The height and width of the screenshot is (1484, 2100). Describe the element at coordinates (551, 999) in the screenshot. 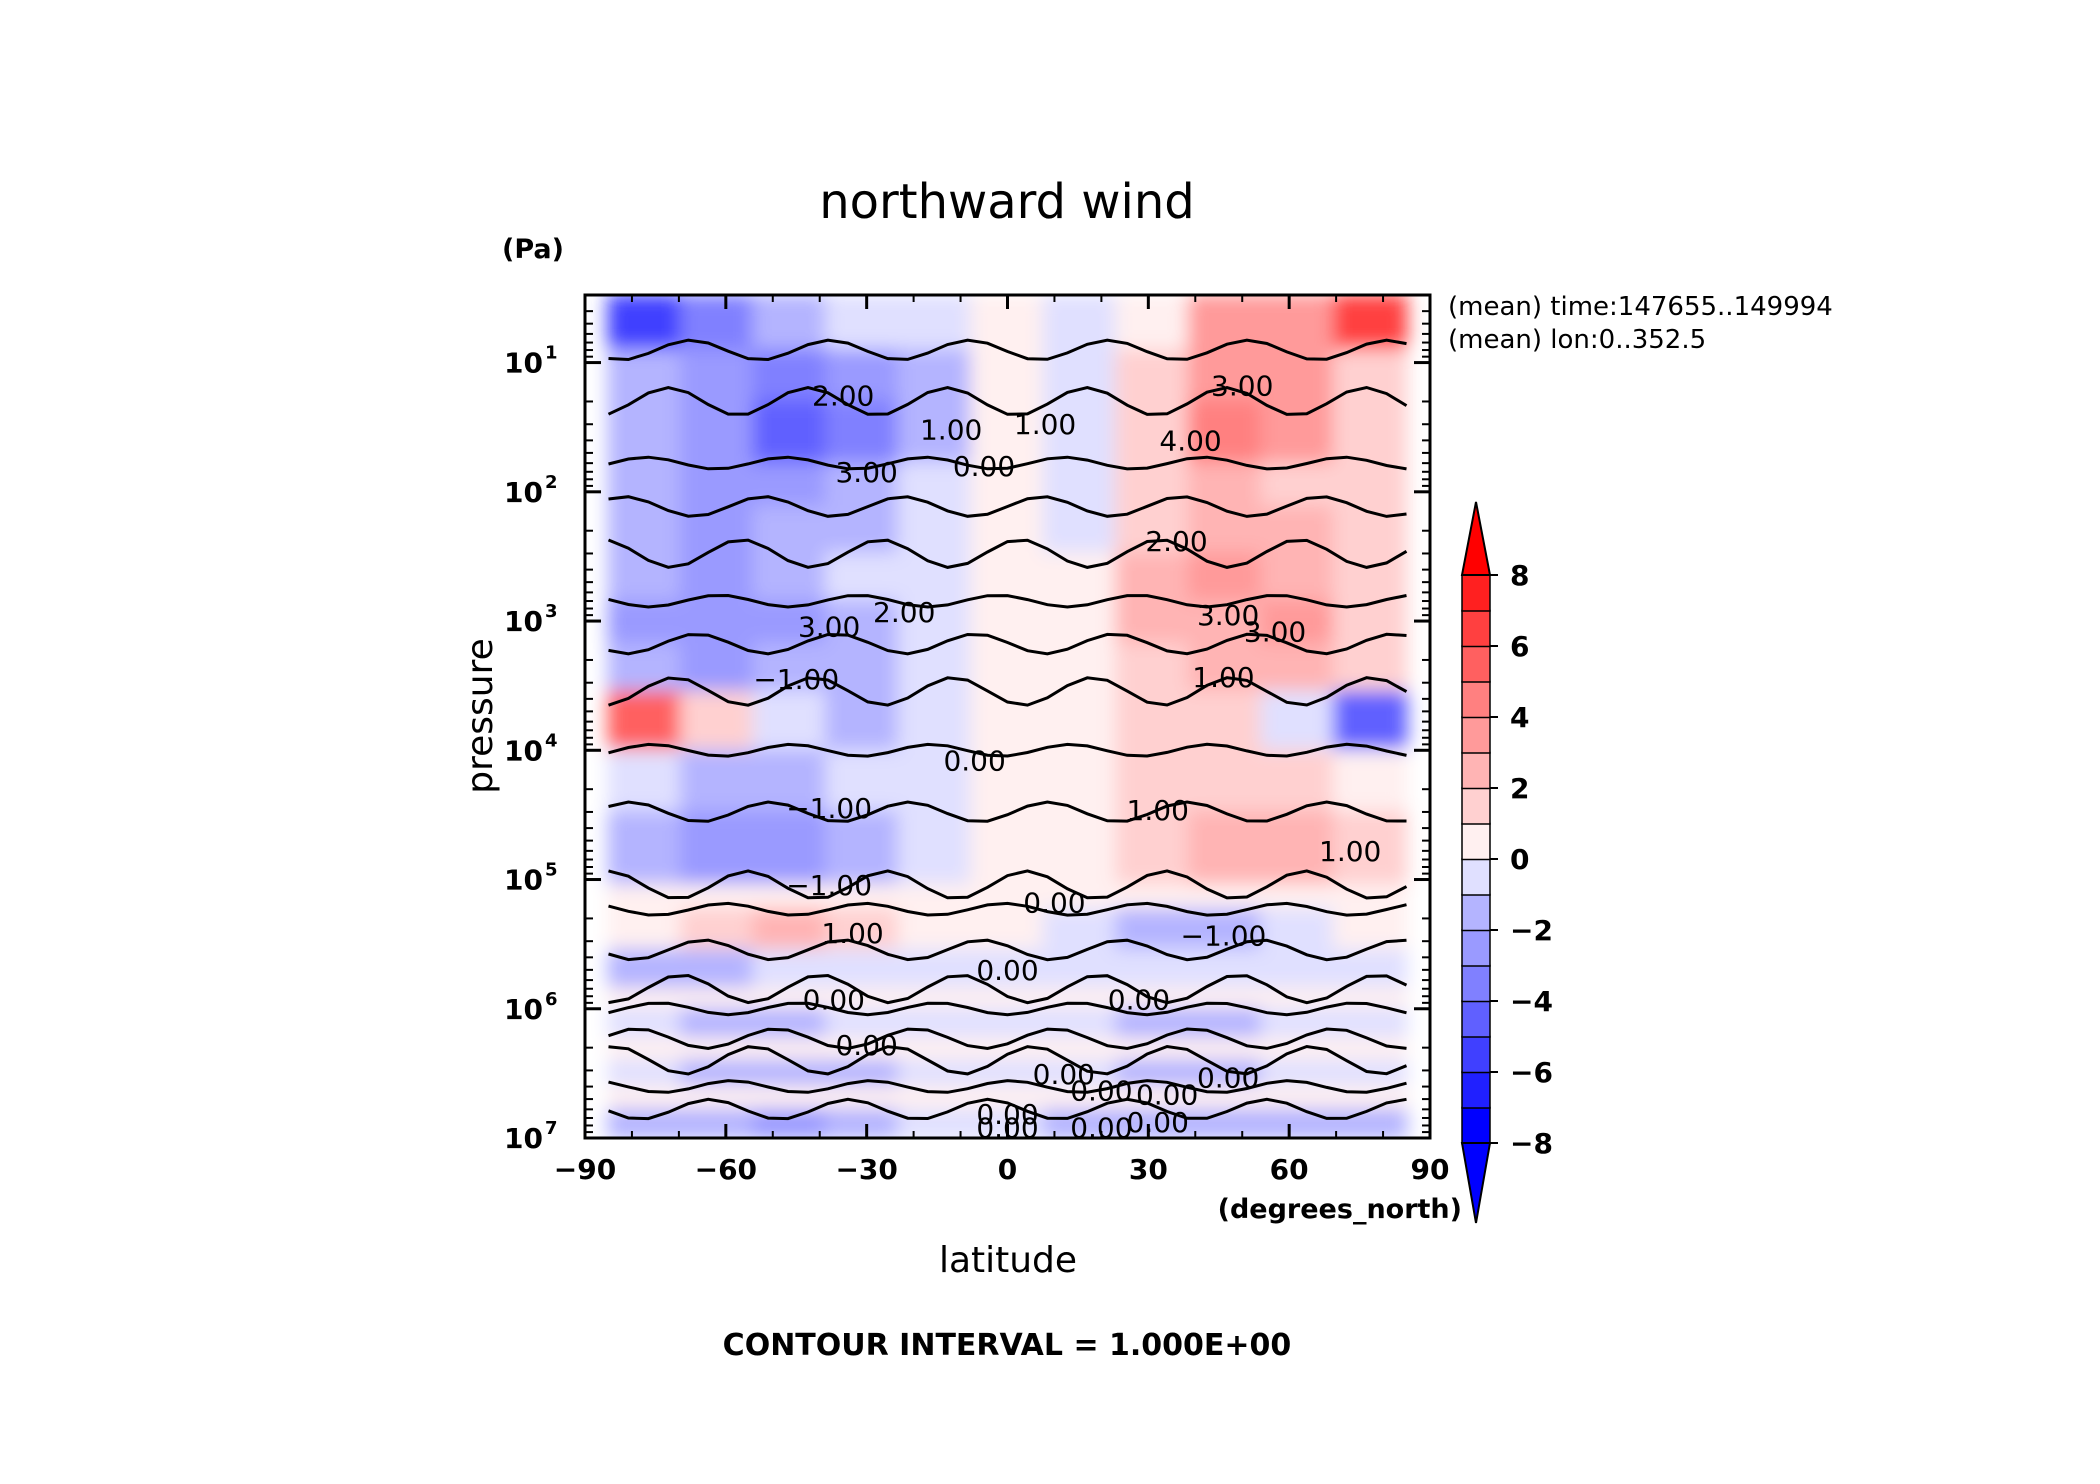

I see `y-tick-exponent: 6` at that location.